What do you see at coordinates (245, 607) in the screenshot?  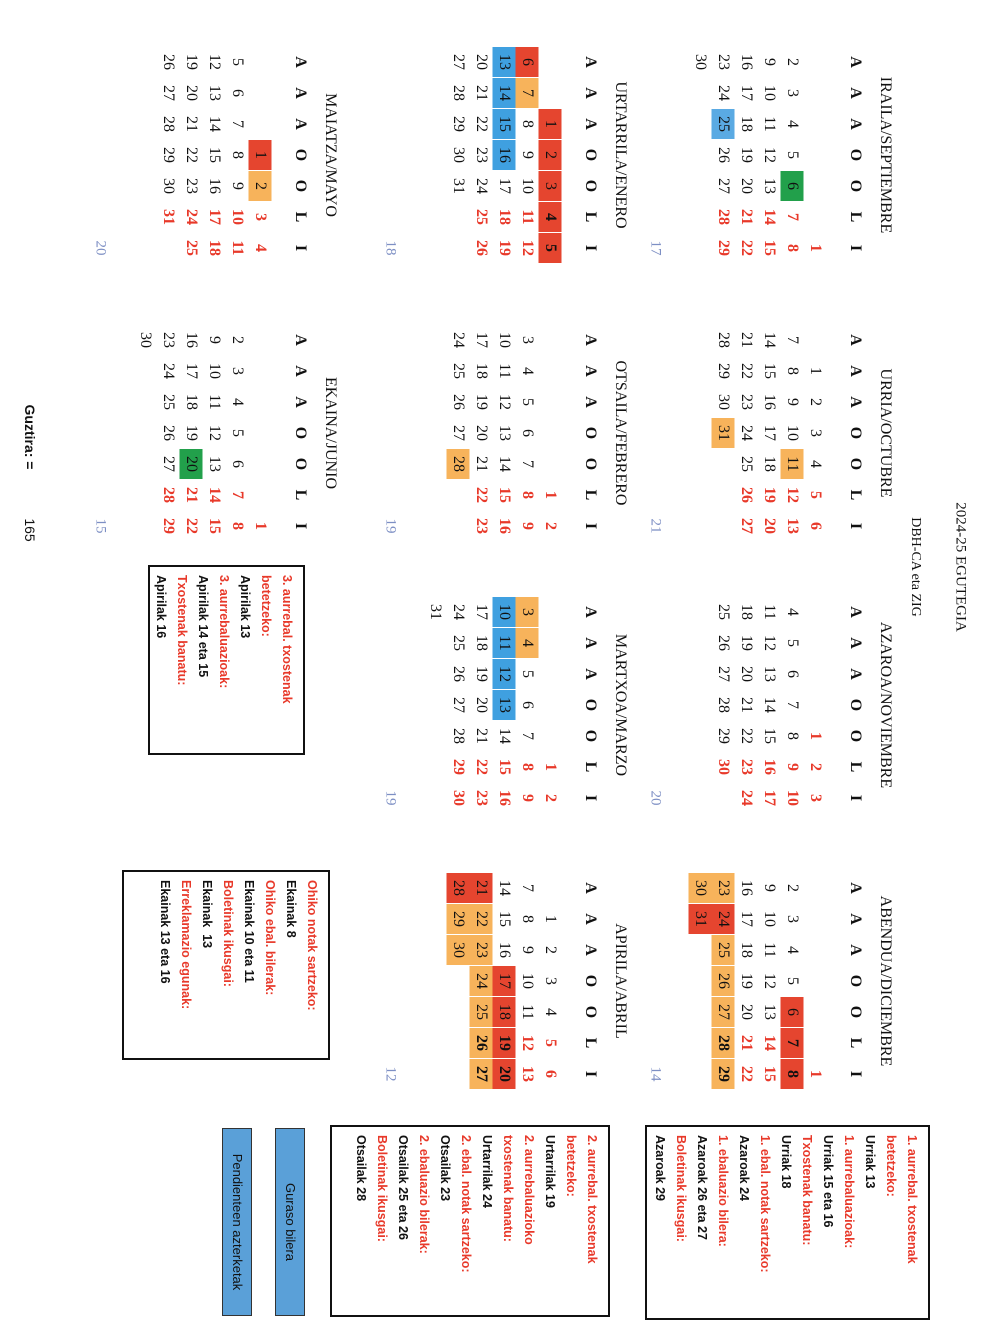 I see `note-line: Apirilak 13` at bounding box center [245, 607].